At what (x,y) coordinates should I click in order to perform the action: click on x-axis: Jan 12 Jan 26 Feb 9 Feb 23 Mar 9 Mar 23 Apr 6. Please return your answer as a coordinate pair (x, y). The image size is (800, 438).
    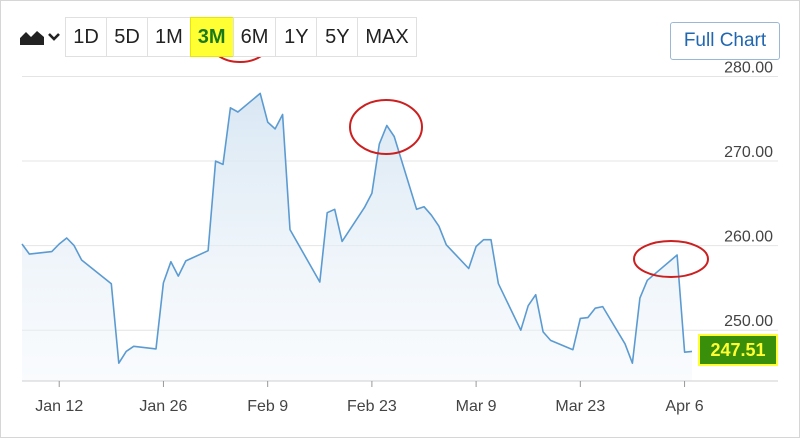
    Looking at the image, I should click on (400, 397).